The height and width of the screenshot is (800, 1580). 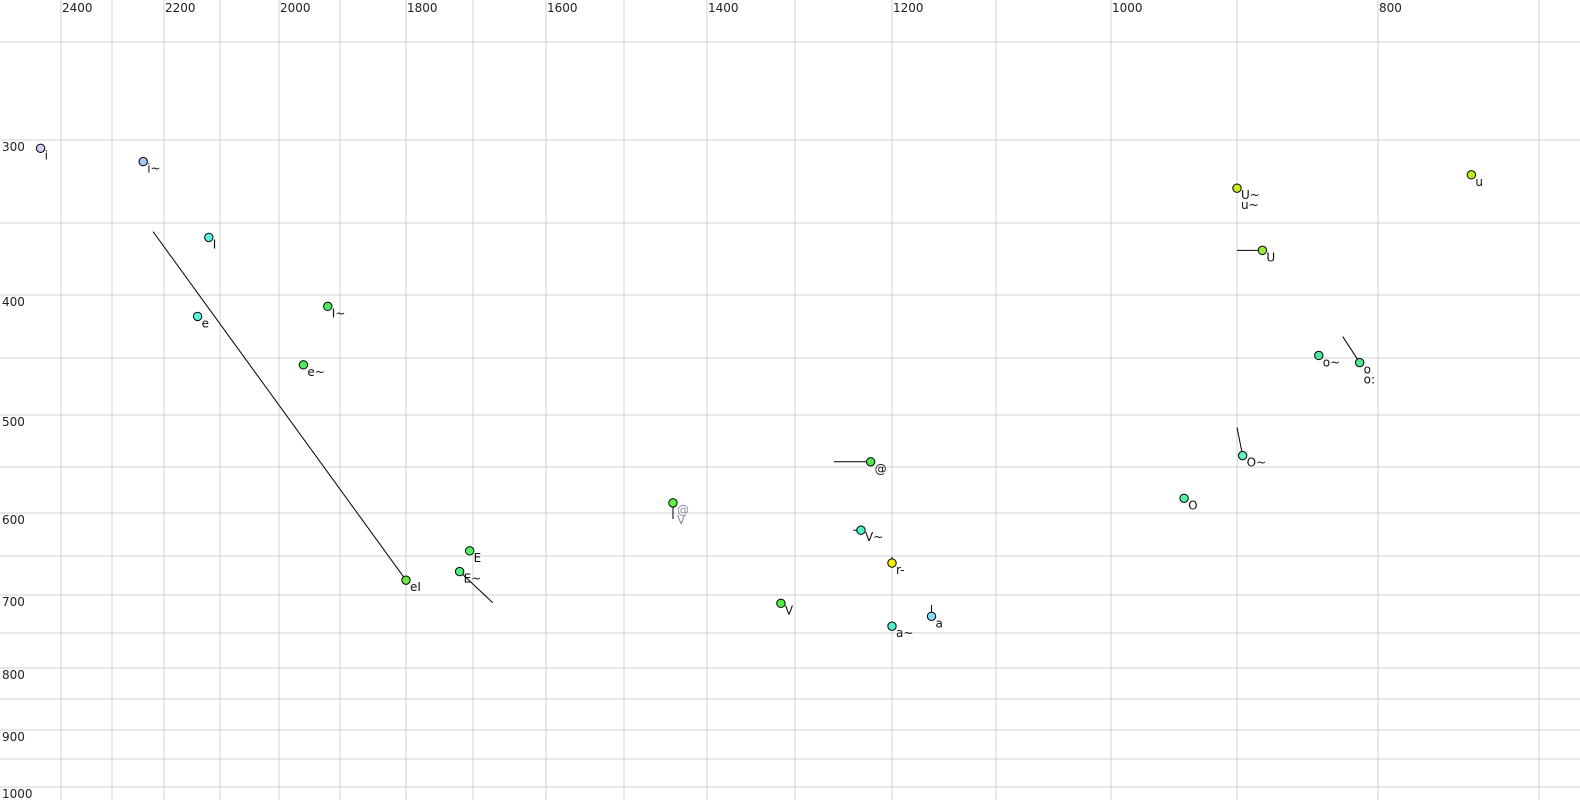 What do you see at coordinates (1251, 448) in the screenshot?
I see `vowel-point: O~` at bounding box center [1251, 448].